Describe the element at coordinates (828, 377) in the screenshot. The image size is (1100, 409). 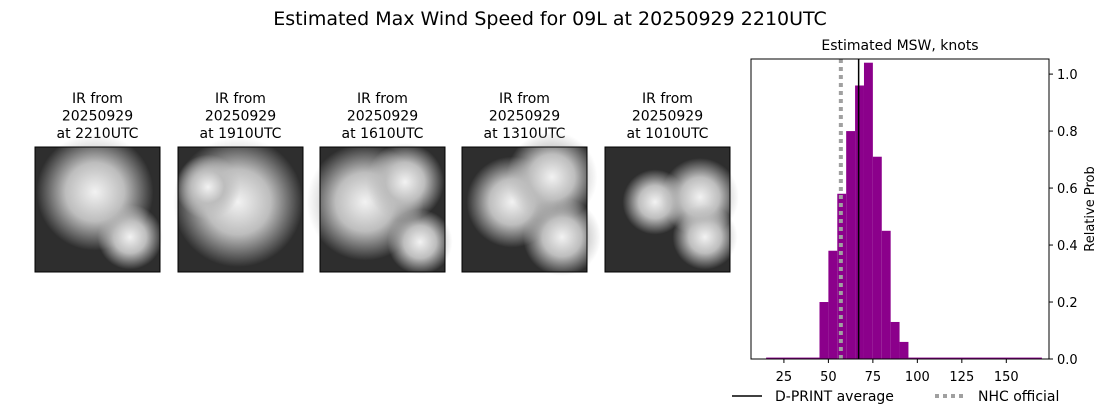
I see `x-tick-label: 50` at that location.